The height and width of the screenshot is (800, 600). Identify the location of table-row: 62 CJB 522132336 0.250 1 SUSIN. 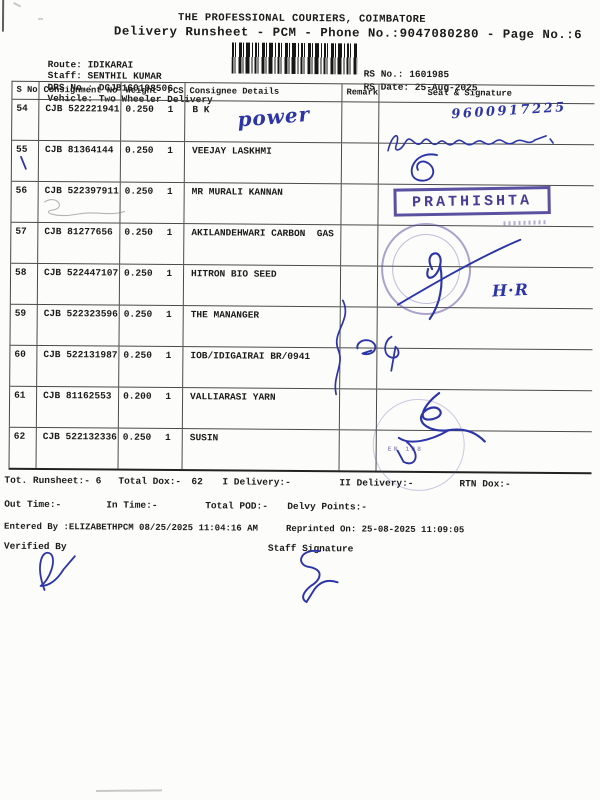
(300, 450).